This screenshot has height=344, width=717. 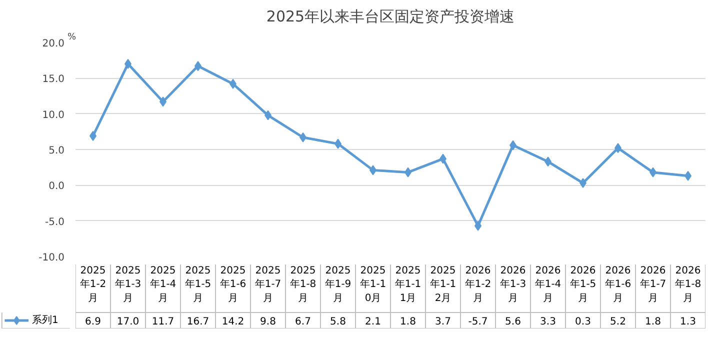 I want to click on y-tick-label: 10.0, so click(x=53, y=115).